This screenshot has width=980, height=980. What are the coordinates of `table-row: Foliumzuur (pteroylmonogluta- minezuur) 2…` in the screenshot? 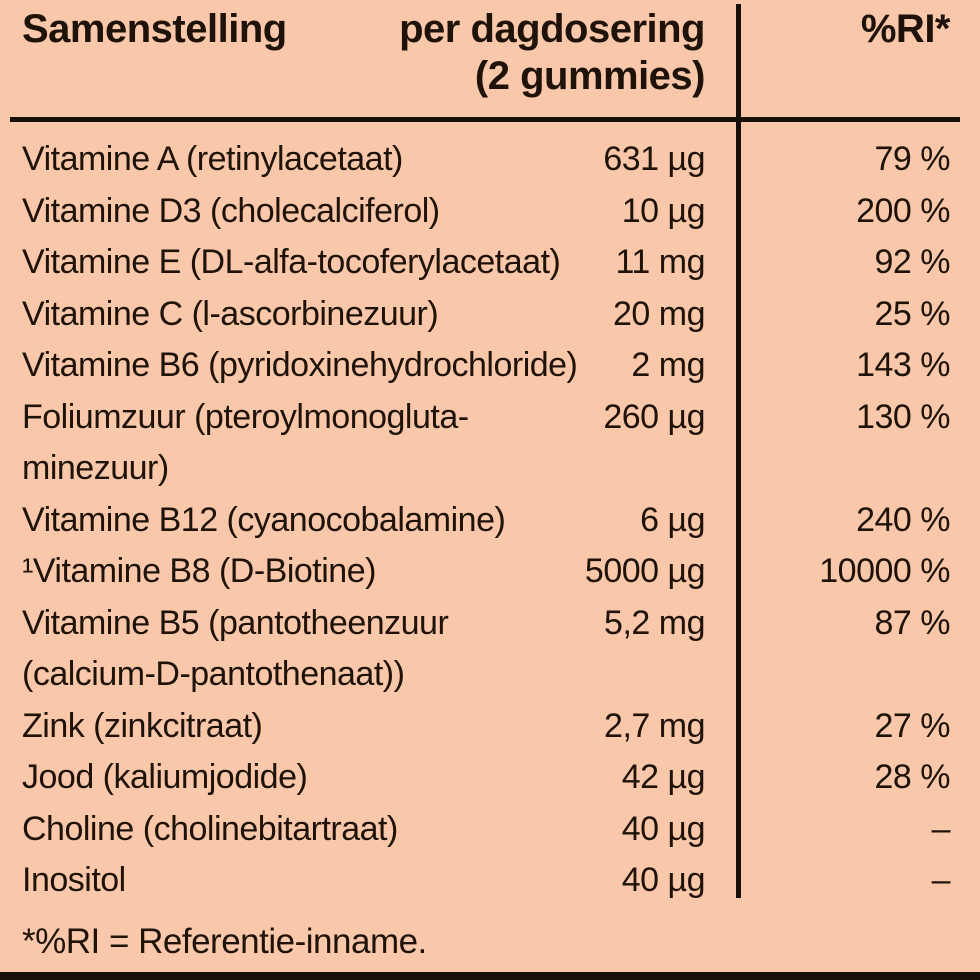 It's located at (490, 443).